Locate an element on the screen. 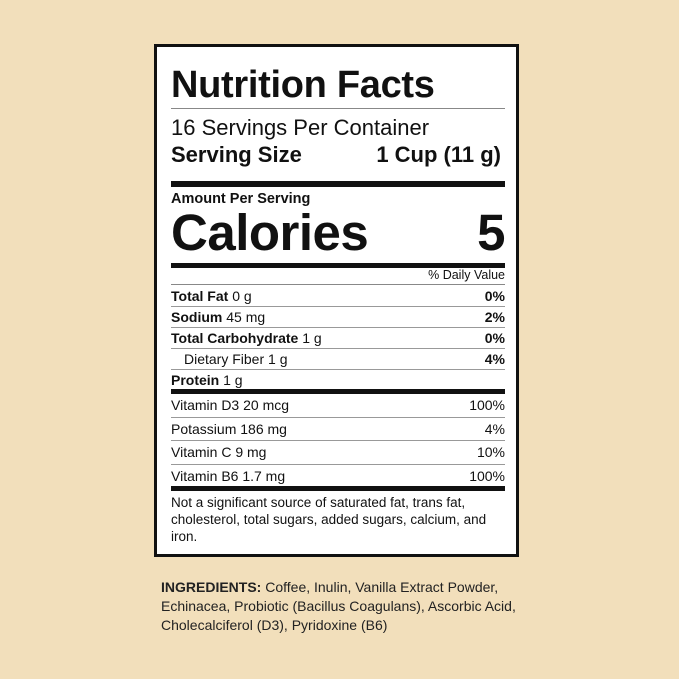 The height and width of the screenshot is (679, 679). nutrient-amount: 0 g is located at coordinates (242, 296).